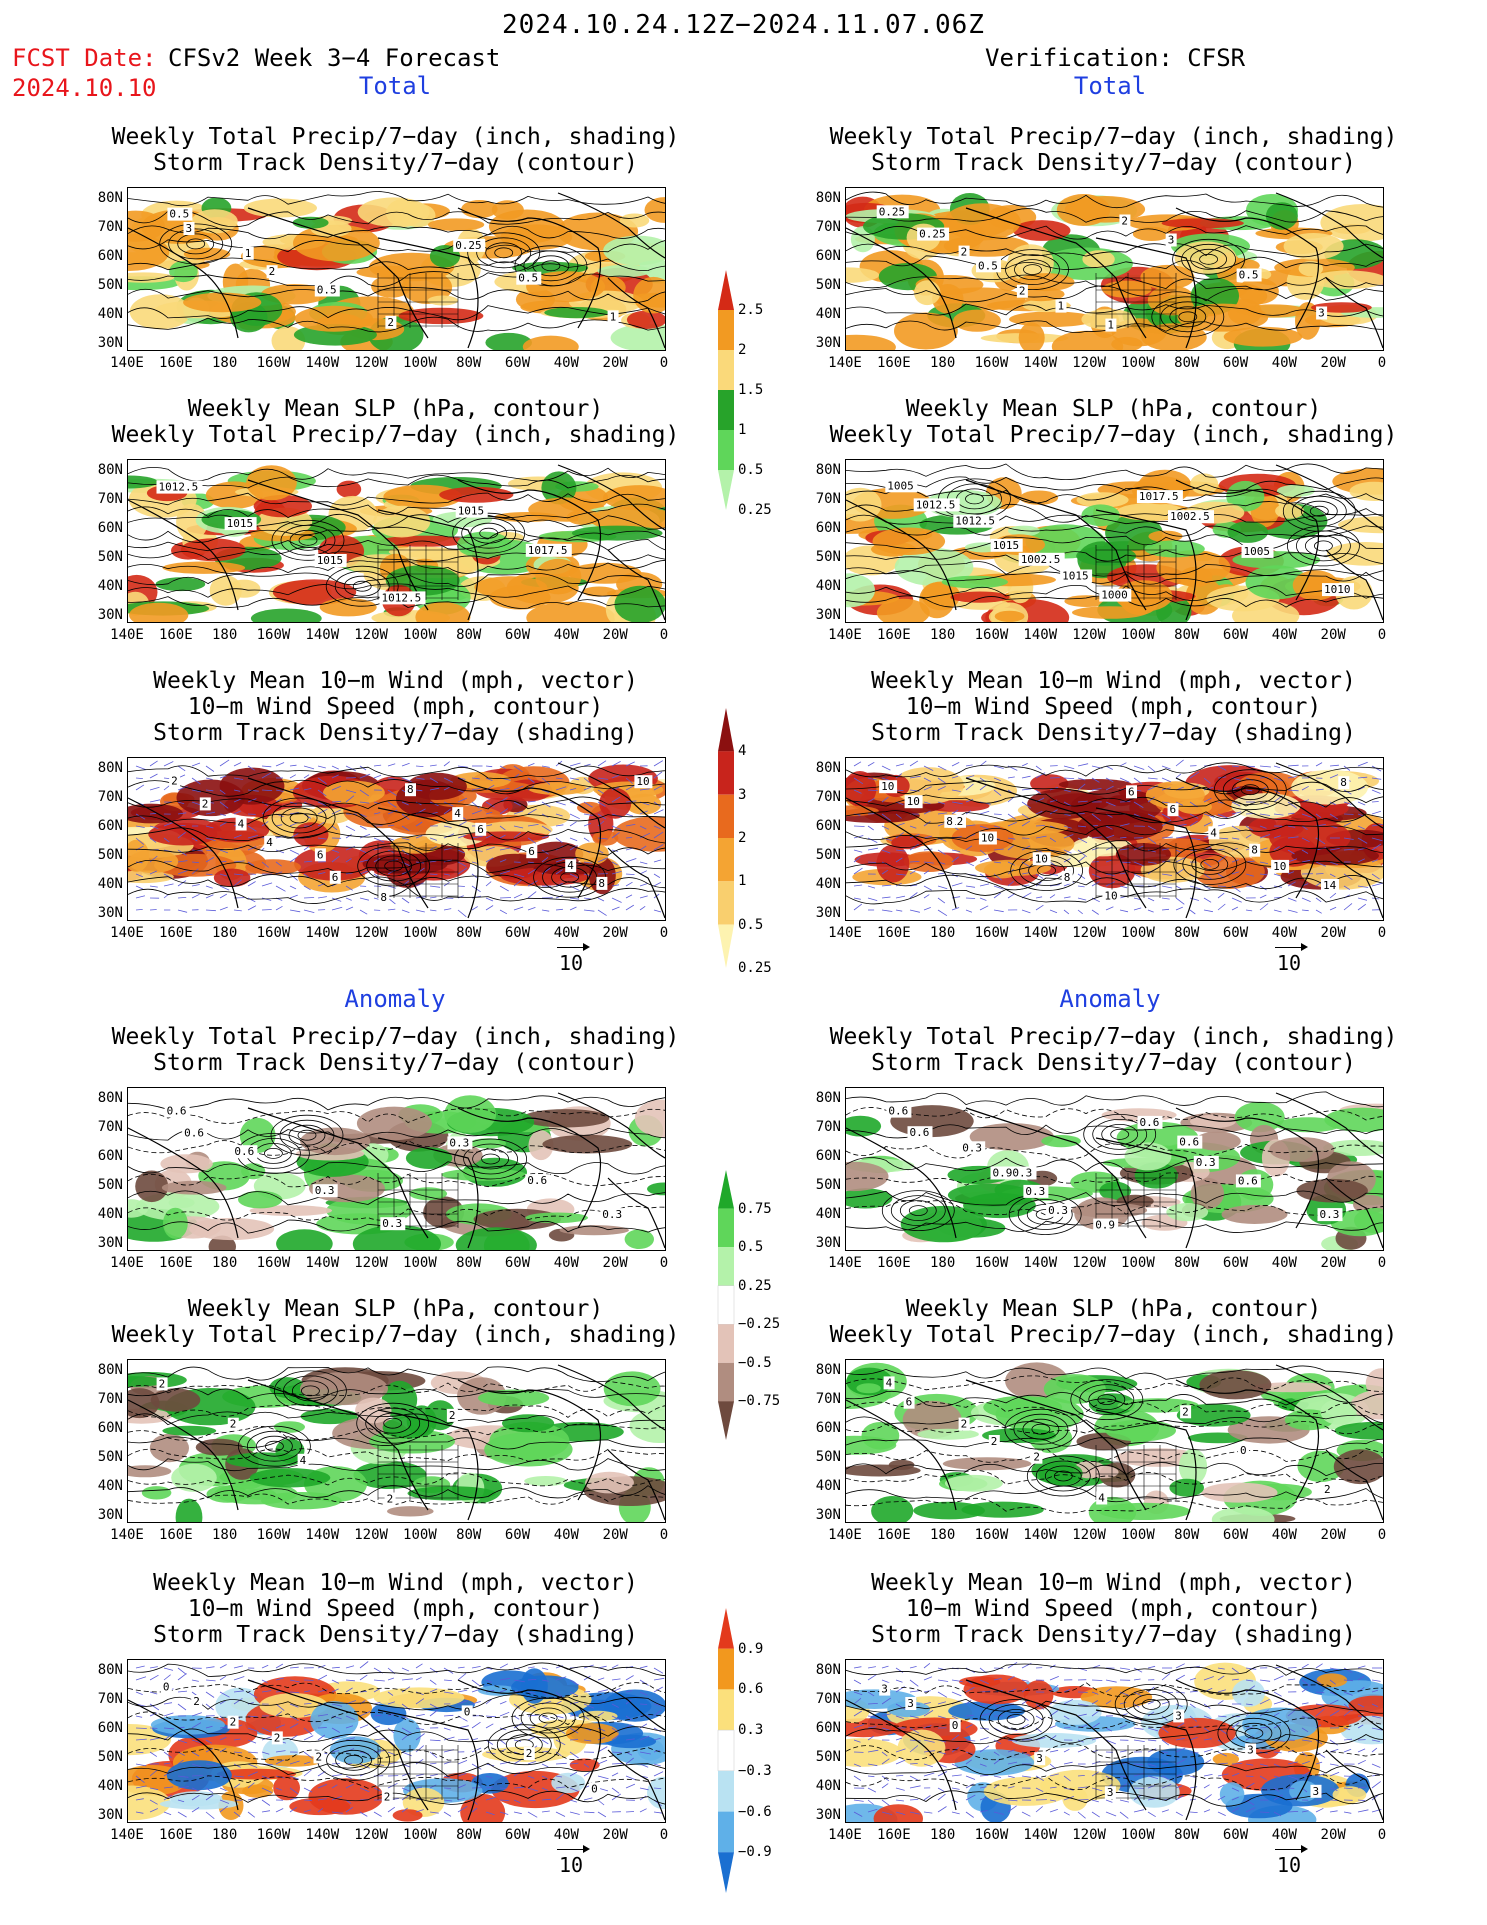 Image resolution: width=1487 pixels, height=1925 pixels. I want to click on vector-reference-value: 10, so click(571, 963).